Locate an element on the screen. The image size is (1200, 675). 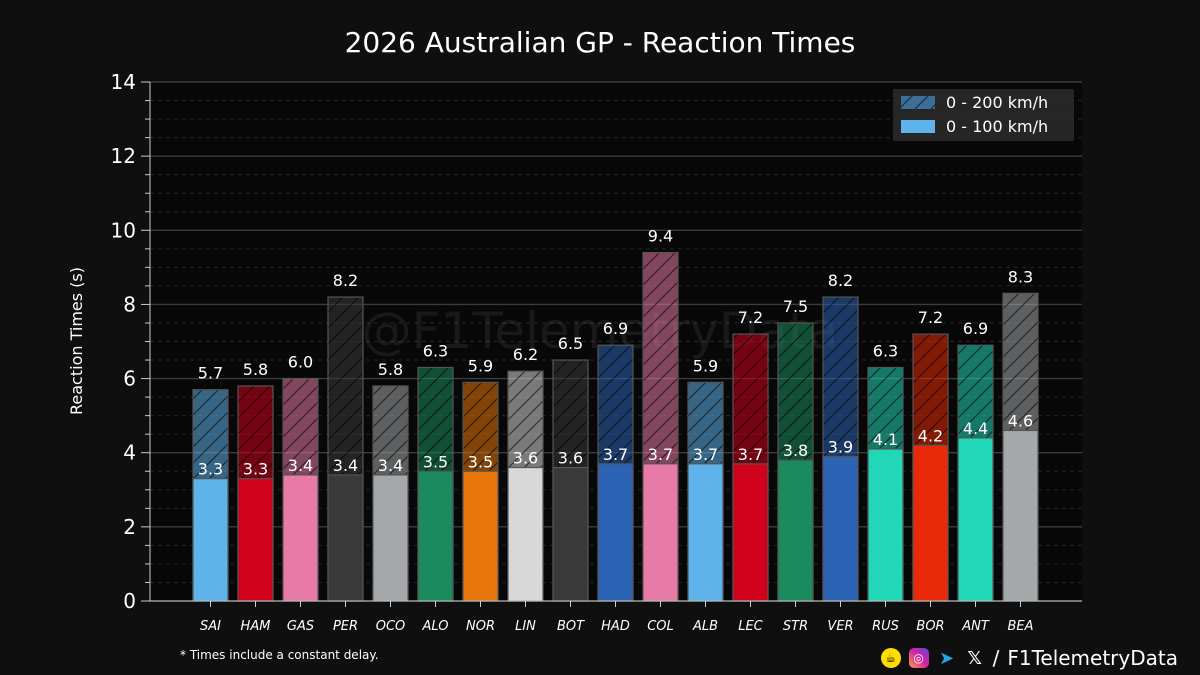
credits-handle: F1TelemetryData is located at coordinates (1092, 658).